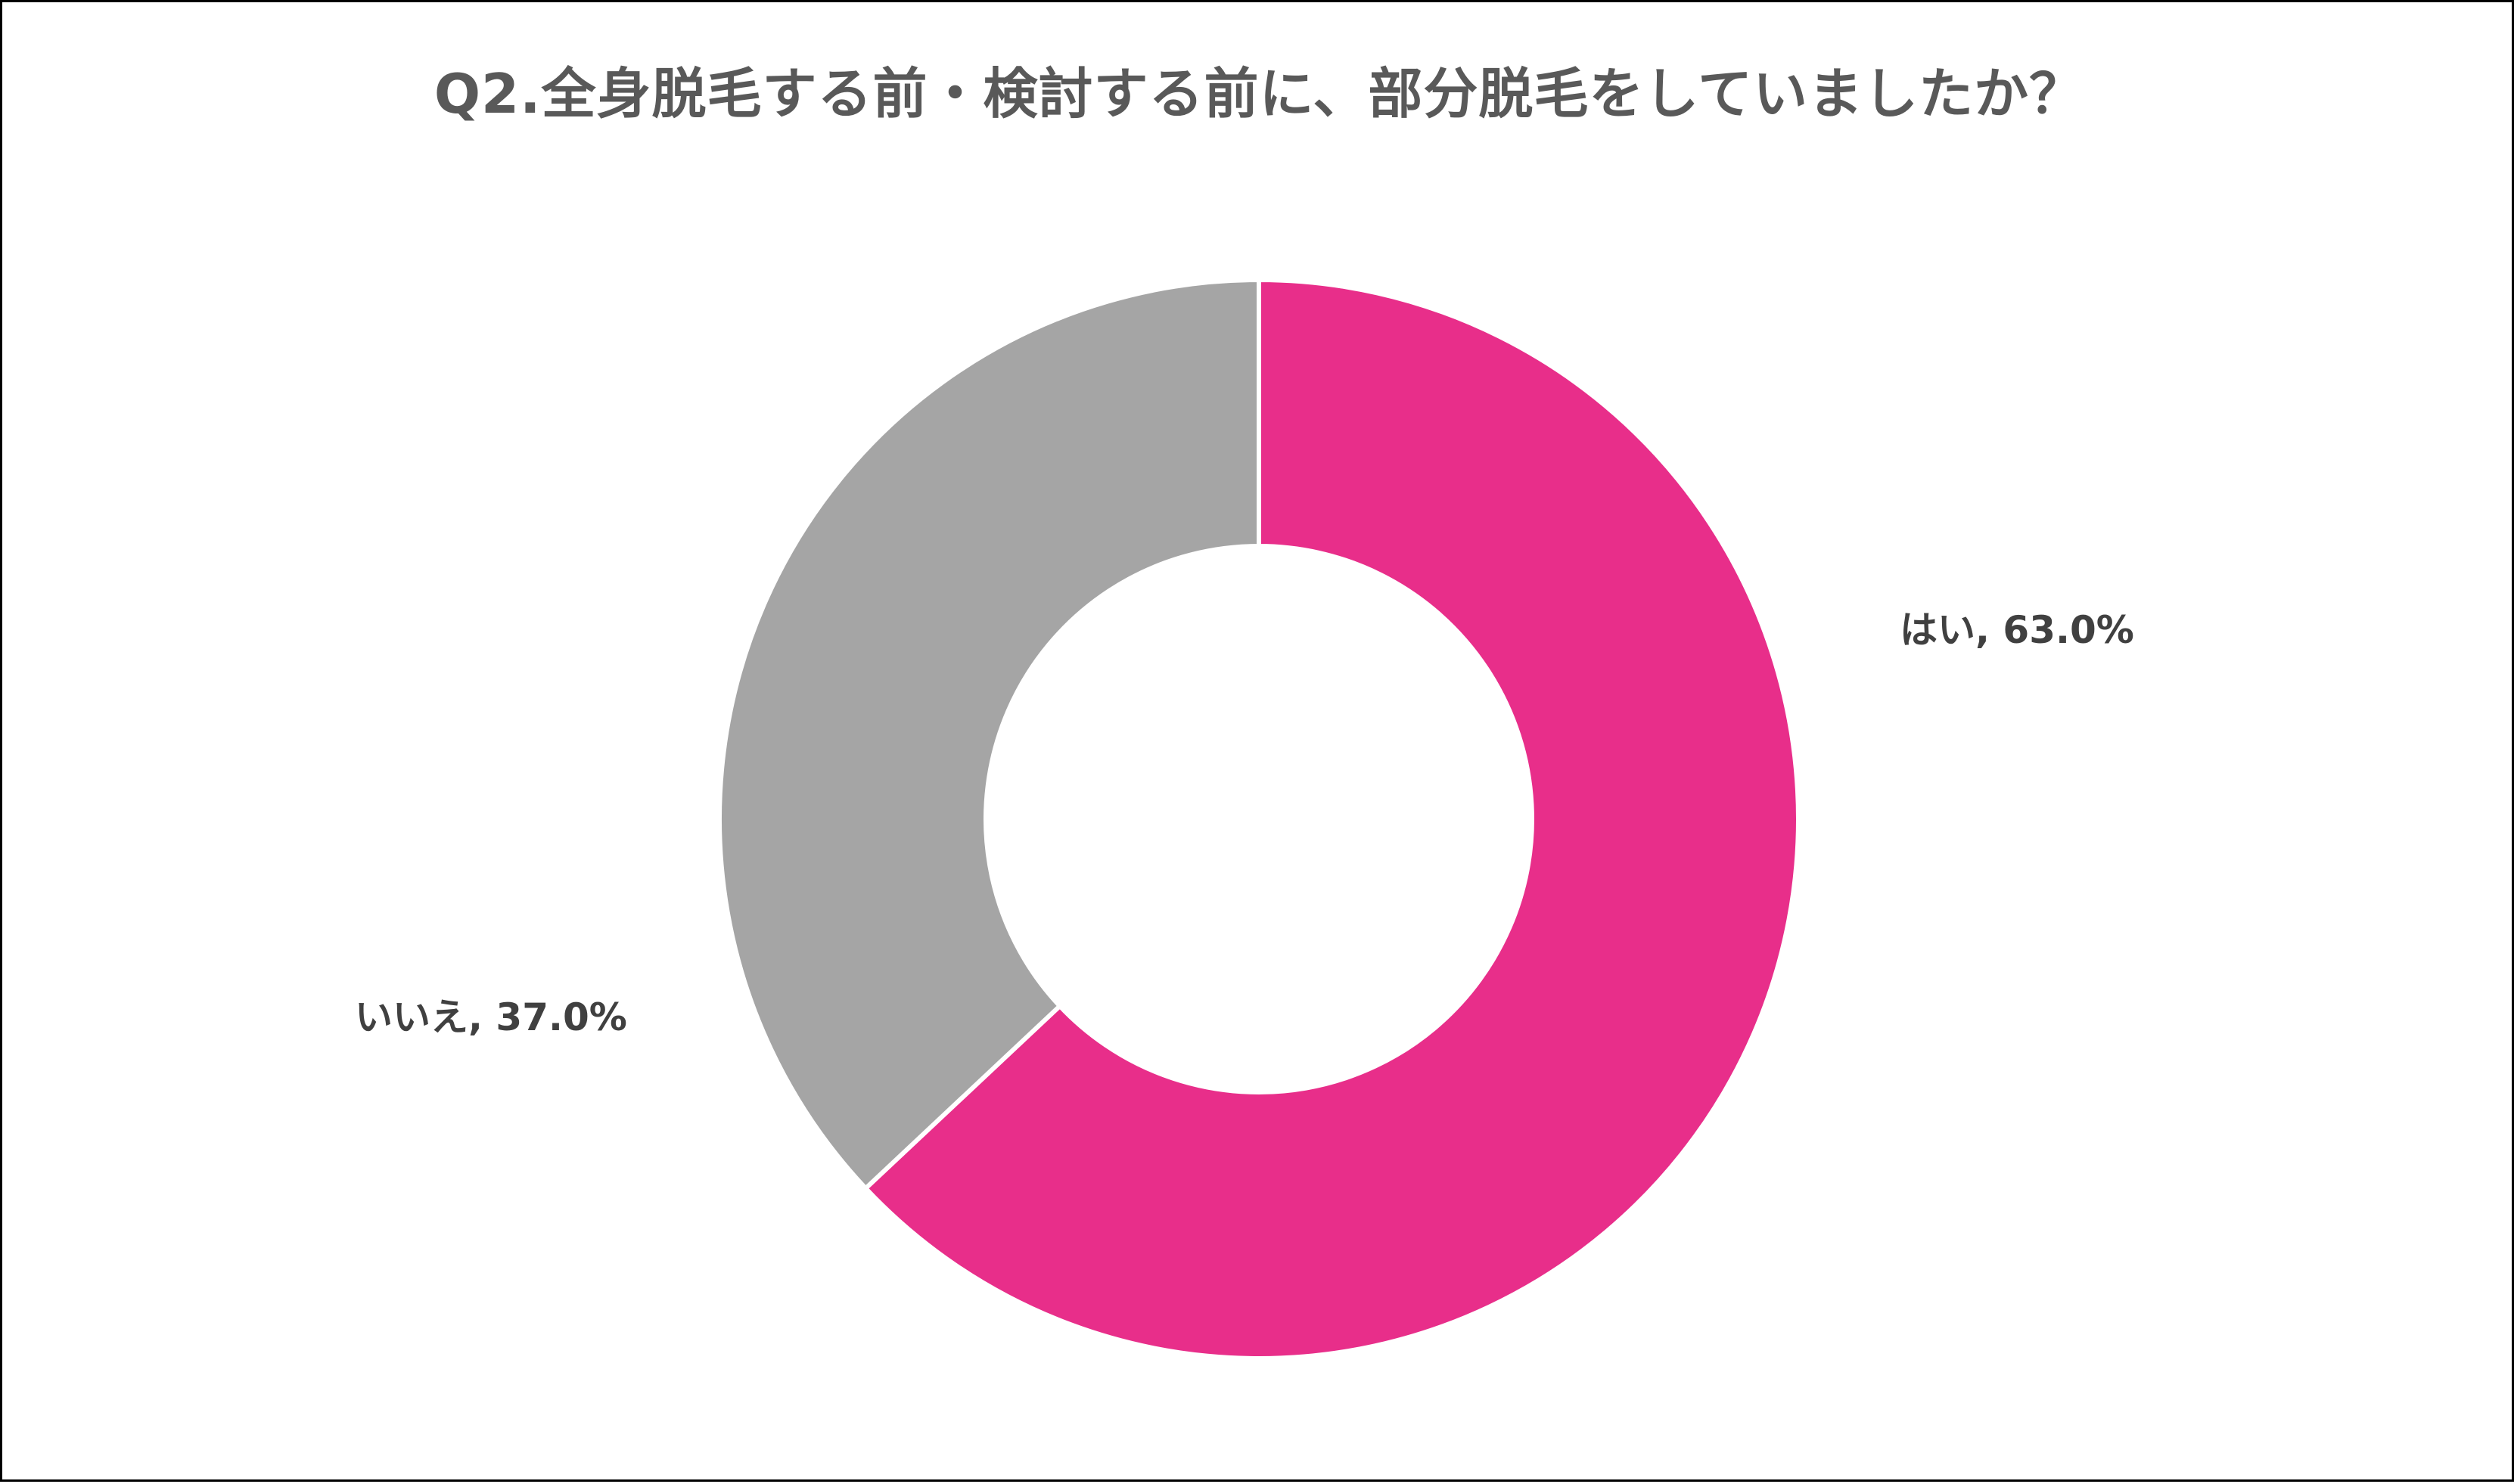 This screenshot has width=2514, height=1484. What do you see at coordinates (1260, 94) in the screenshot?
I see `chart-title: Q2.全身脱毛する前・検討する前に、部分脱毛をしていましたか？` at bounding box center [1260, 94].